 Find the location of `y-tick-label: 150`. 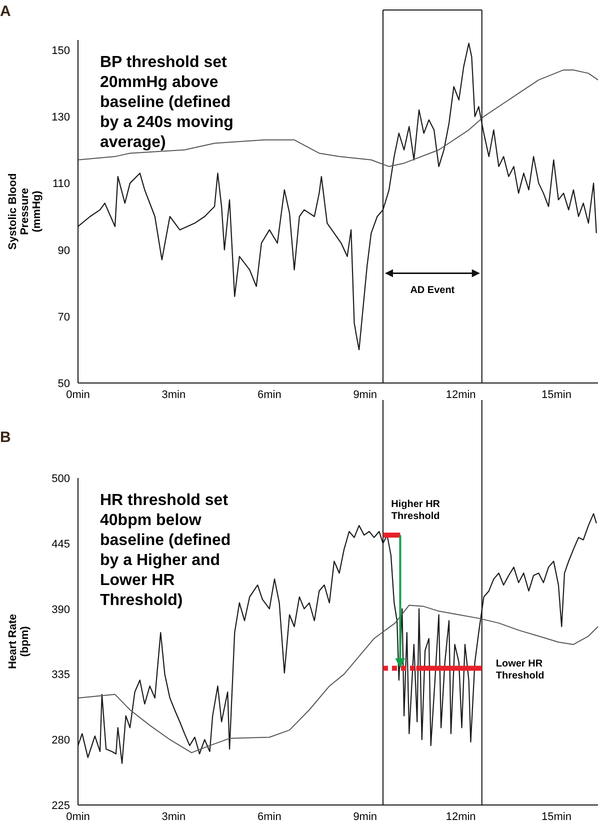

y-tick-label: 150 is located at coordinates (61, 50).